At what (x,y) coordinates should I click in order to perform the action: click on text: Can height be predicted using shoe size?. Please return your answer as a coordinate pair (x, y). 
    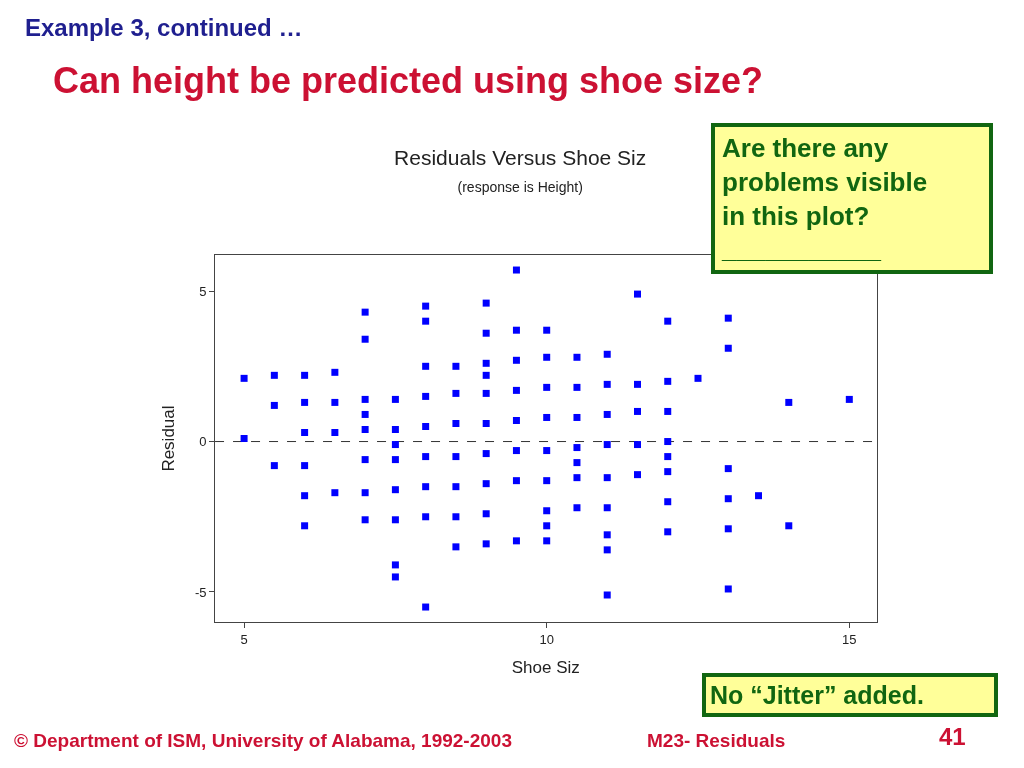
    Looking at the image, I should click on (408, 80).